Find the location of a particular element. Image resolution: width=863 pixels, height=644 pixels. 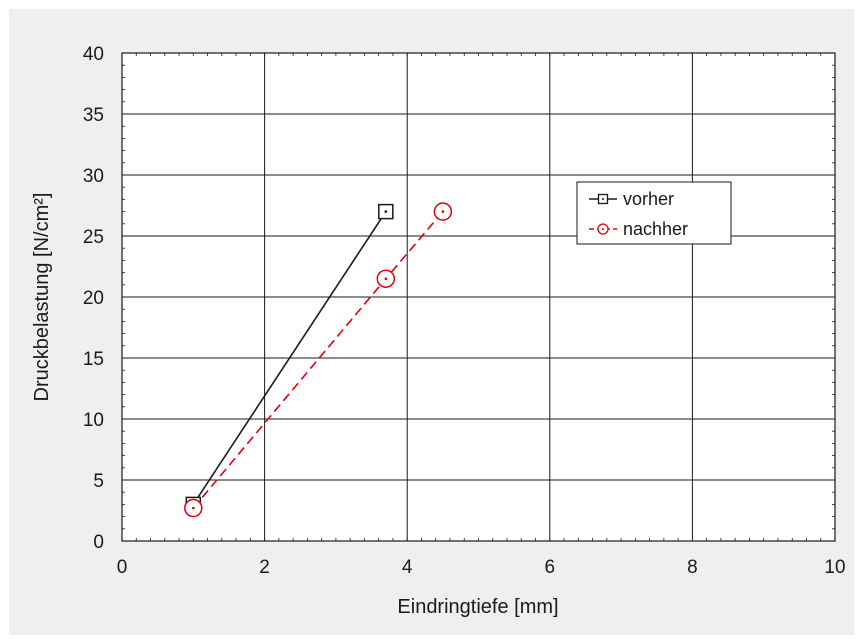

y-tick-label: 35 is located at coordinates (93, 115).